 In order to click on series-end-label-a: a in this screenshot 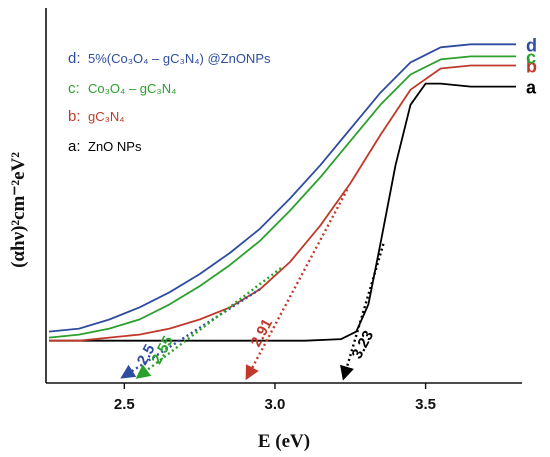, I will do `click(531, 88)`.